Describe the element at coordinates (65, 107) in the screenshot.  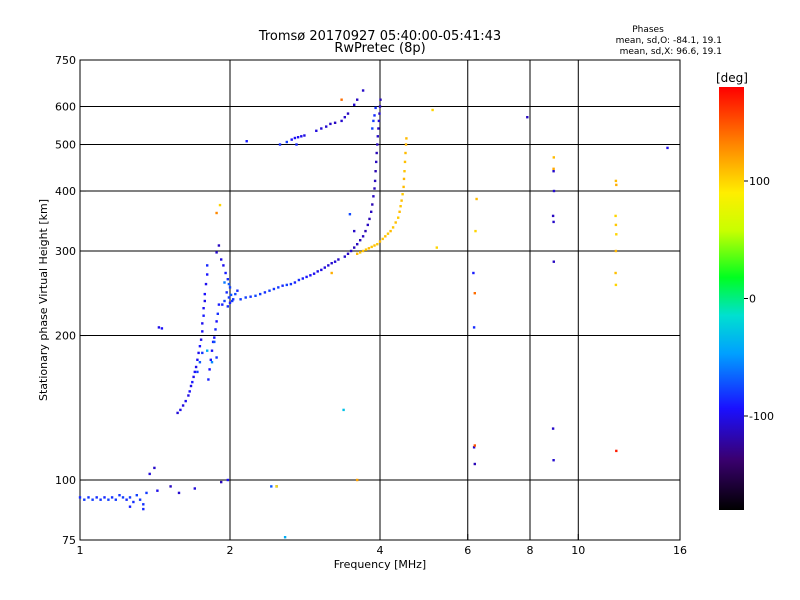
I see `y-tick-label: 600` at that location.